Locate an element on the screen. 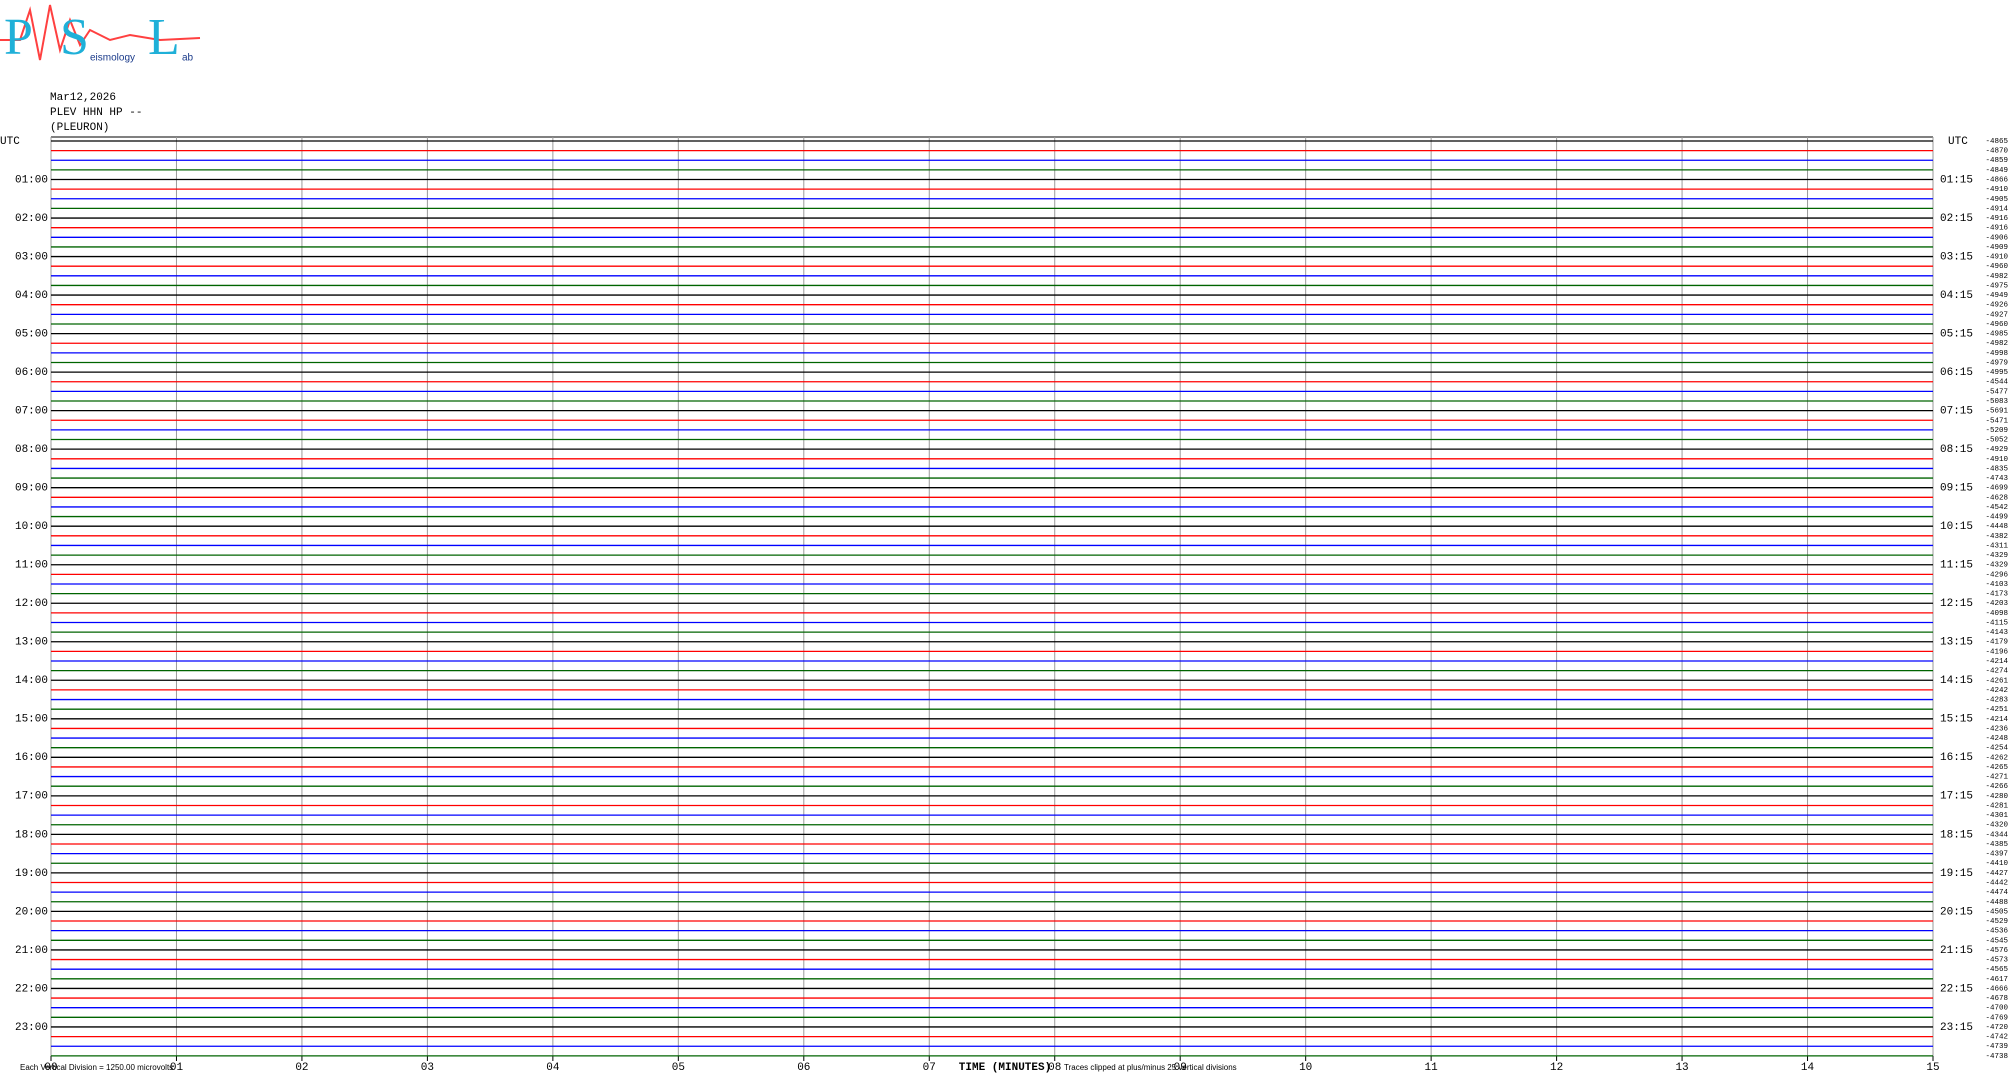 Image resolution: width=2010 pixels, height=1080 pixels. trace-offset: -4910 is located at coordinates (1996, 190).